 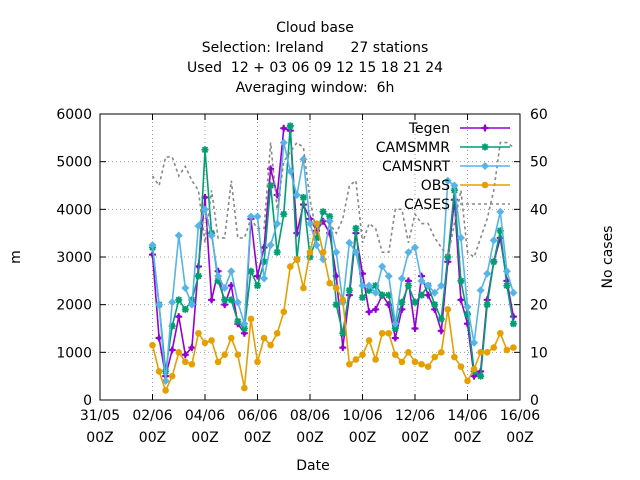 I want to click on legend-label: Tegen, so click(x=429, y=129).